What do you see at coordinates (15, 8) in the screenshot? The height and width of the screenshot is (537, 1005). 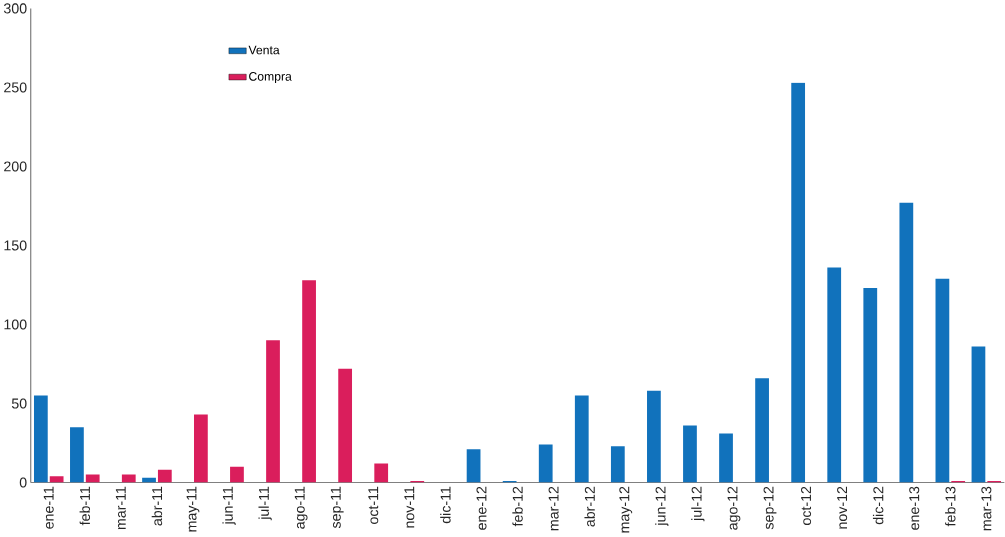 I see `y-tick-label: 300` at bounding box center [15, 8].